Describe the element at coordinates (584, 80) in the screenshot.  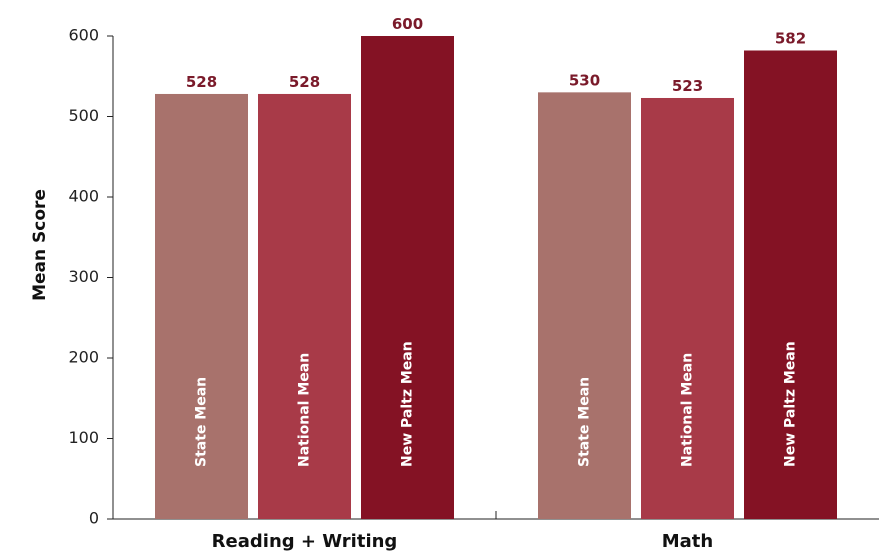
I see `bar-value-label: 530` at that location.